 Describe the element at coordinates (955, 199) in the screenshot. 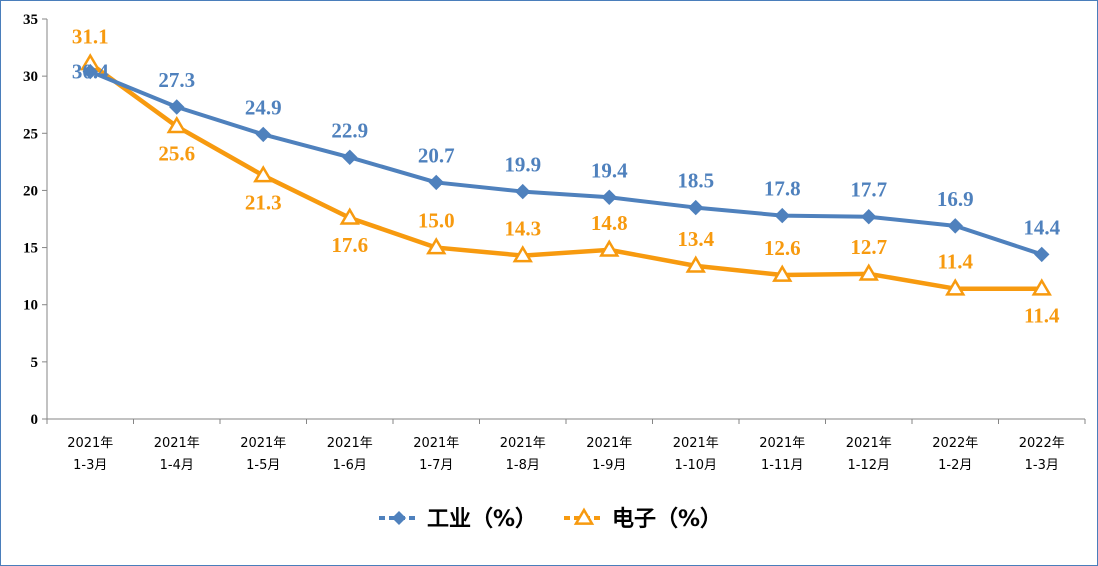

I see `data-label: 16.9` at that location.